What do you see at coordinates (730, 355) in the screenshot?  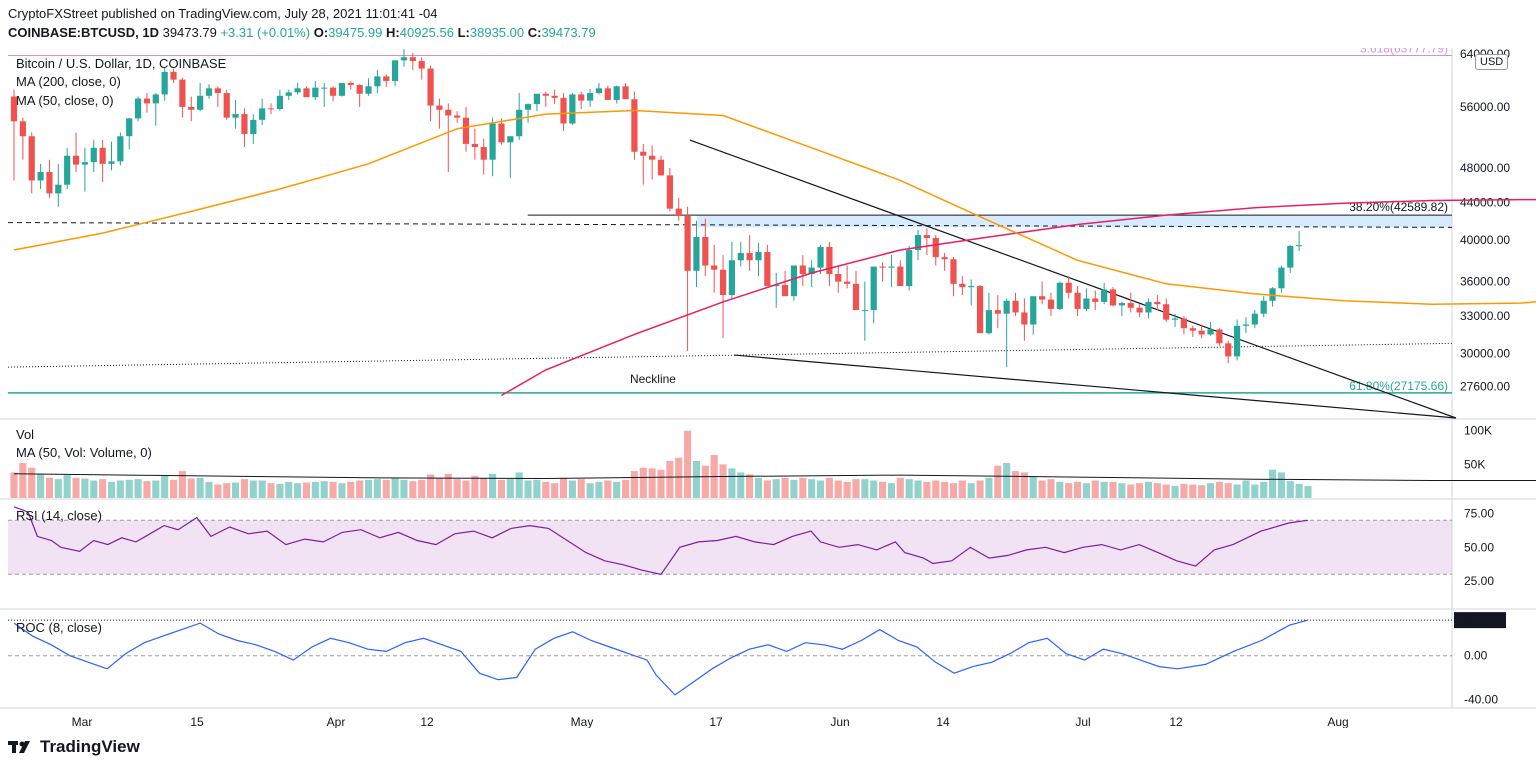 I see `neckline` at bounding box center [730, 355].